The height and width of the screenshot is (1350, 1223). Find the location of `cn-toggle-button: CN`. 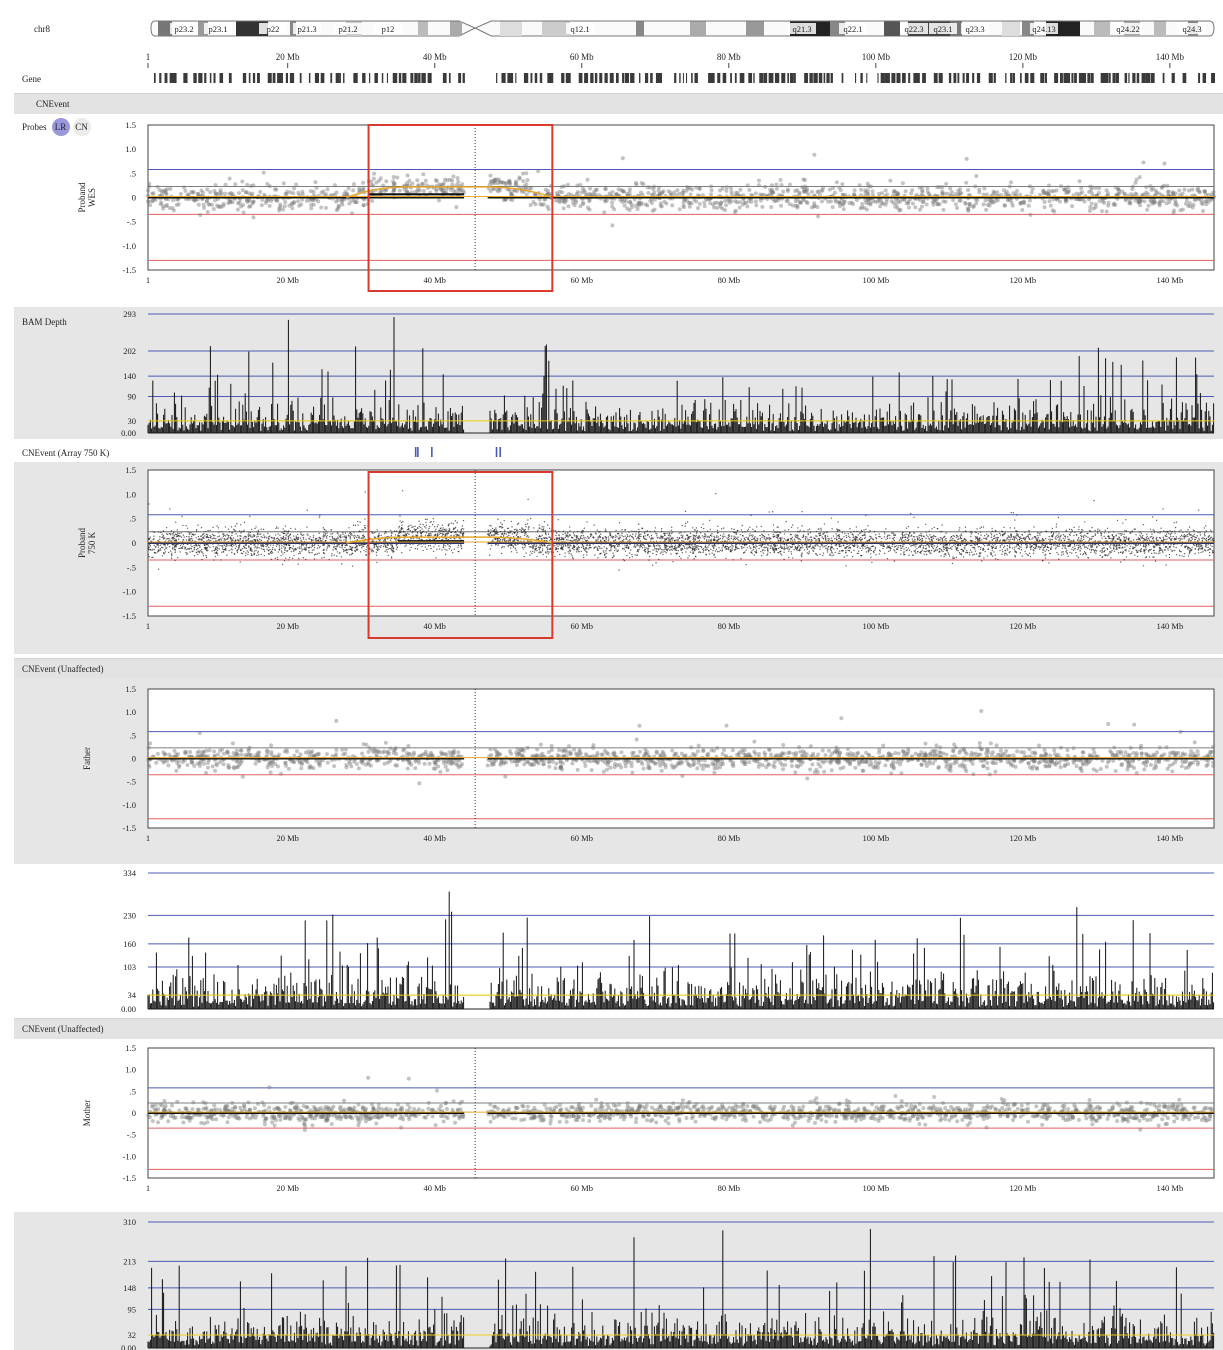

cn-toggle-button: CN is located at coordinates (81, 127).